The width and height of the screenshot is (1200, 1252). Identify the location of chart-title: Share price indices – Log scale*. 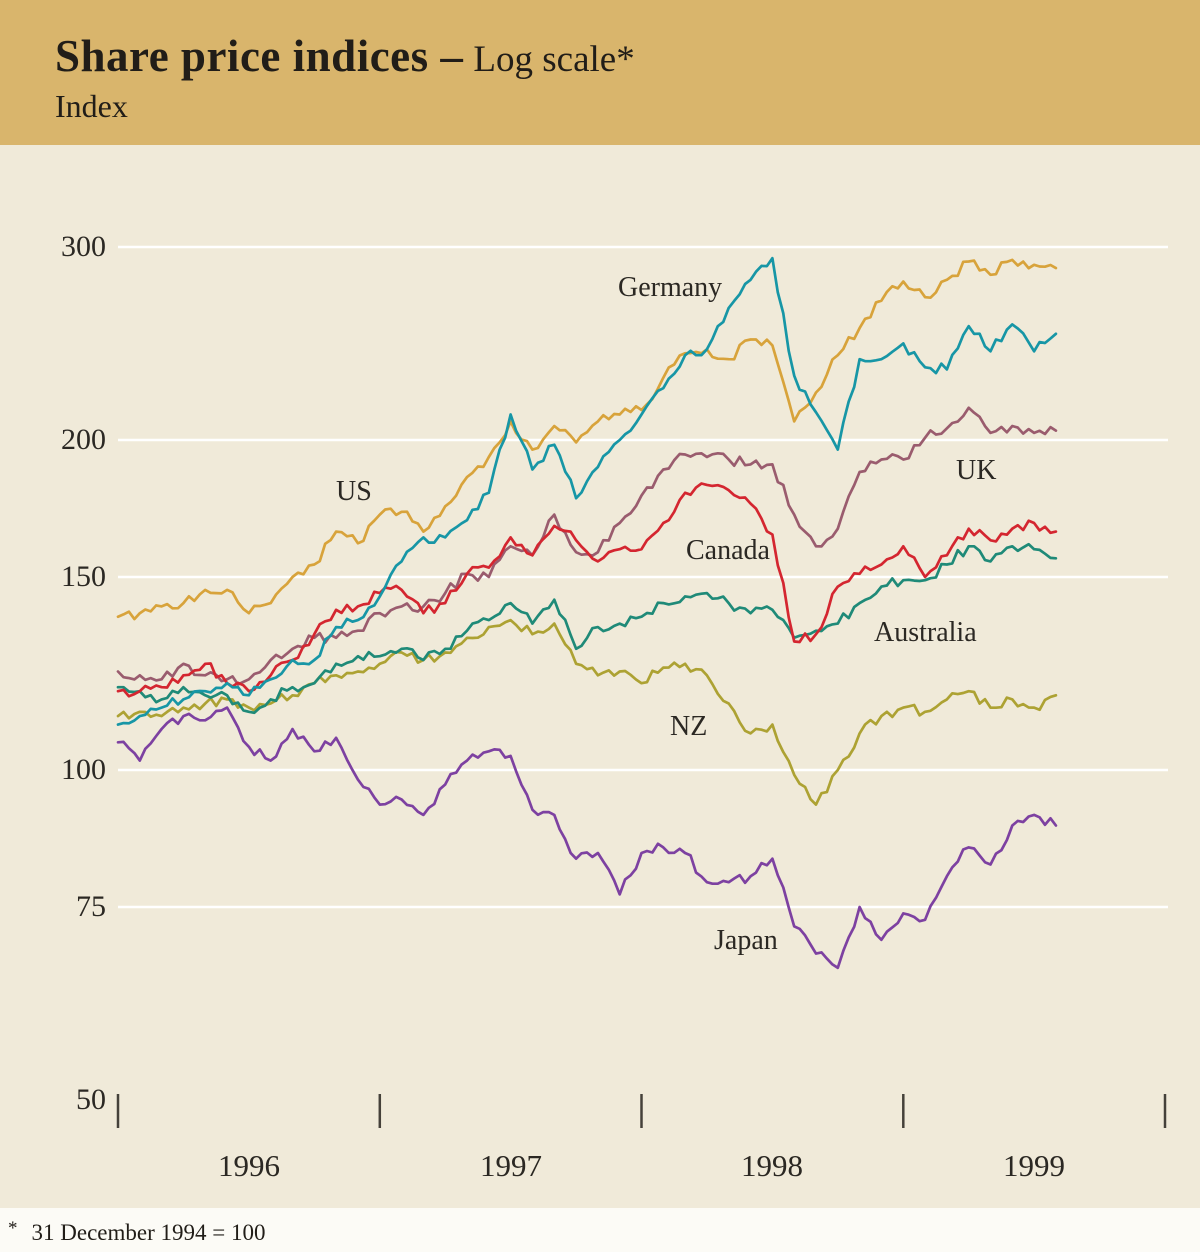
(345, 56).